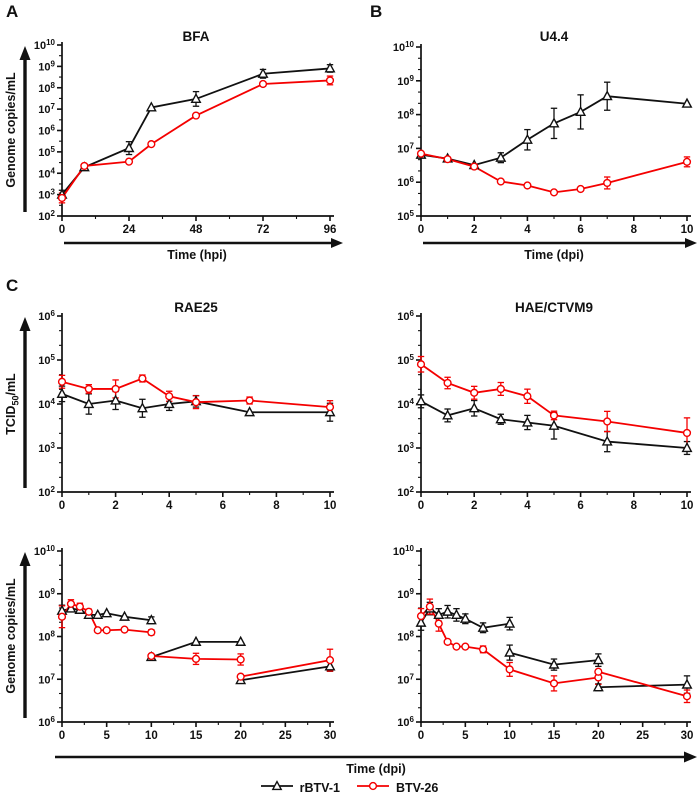 This screenshot has width=698, height=805. I want to click on tcid-label-pre: TCID, so click(11, 420).